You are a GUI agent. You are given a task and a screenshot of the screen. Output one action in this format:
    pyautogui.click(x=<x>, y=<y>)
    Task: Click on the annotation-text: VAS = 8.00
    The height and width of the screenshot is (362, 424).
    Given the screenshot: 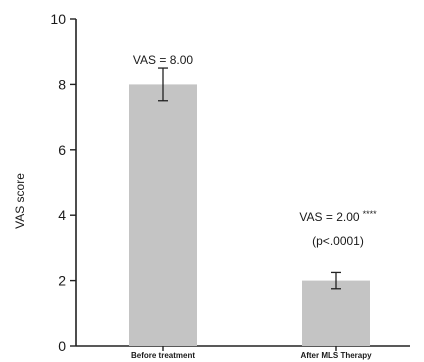 What is the action you would take?
    pyautogui.click(x=163, y=60)
    